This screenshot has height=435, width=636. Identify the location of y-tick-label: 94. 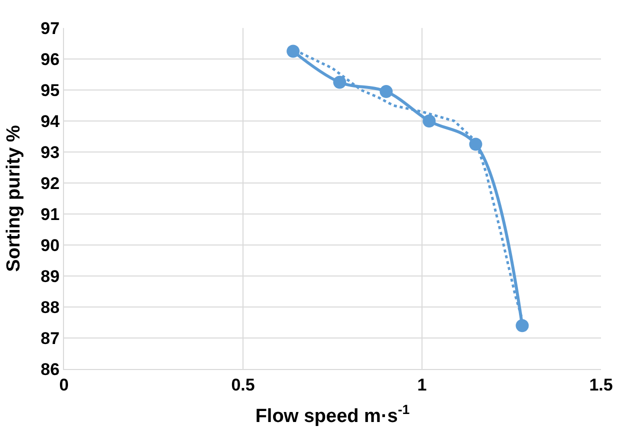
(50, 121).